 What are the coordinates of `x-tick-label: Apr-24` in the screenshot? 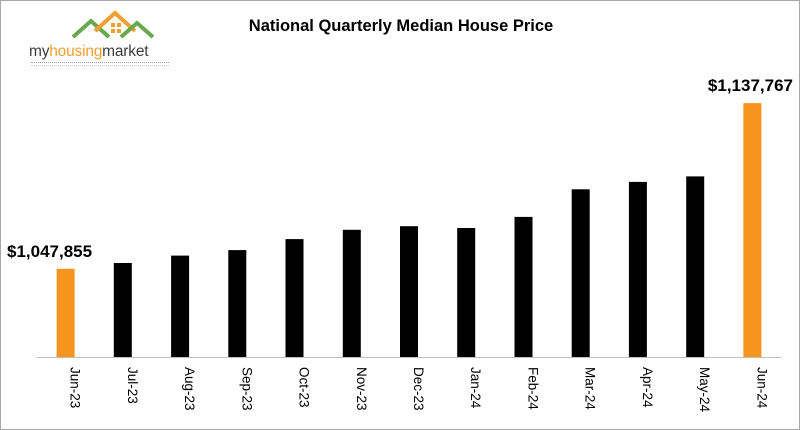 It's located at (647, 387).